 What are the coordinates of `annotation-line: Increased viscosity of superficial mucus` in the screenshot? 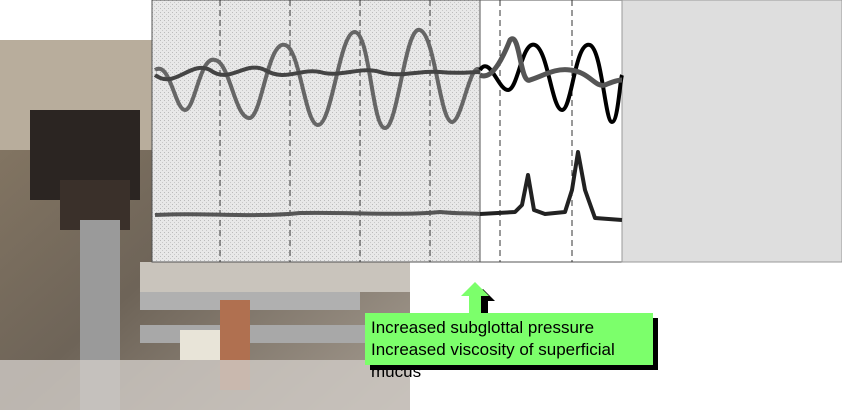 It's located at (493, 360).